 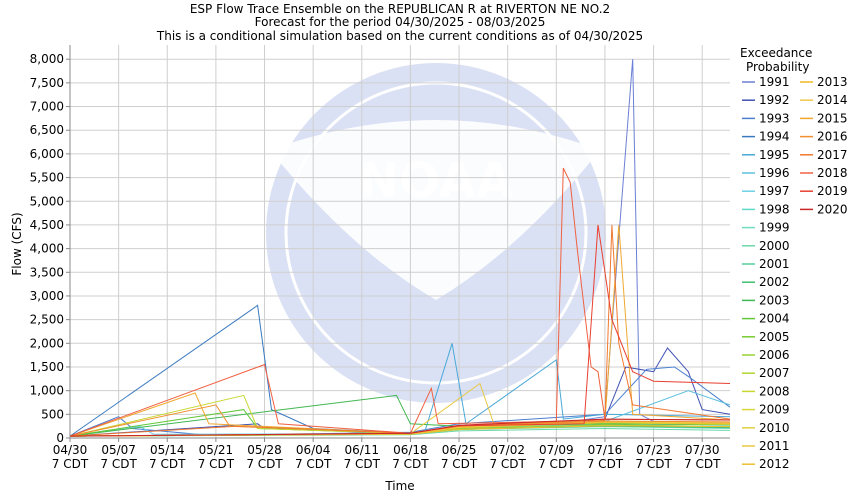 I want to click on legend-label-2019: 2019, so click(x=832, y=191).